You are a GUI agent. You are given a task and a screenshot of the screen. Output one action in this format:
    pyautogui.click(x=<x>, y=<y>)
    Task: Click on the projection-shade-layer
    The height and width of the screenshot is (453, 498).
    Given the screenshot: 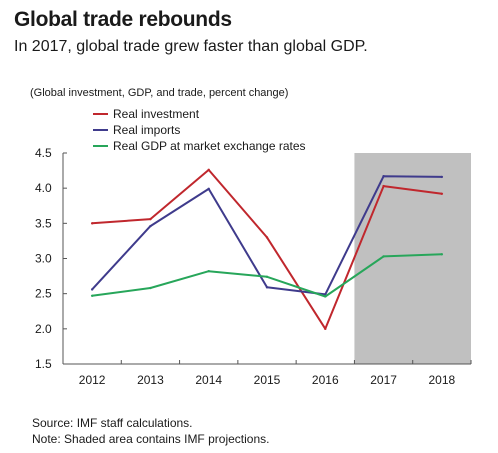 What is the action you would take?
    pyautogui.click(x=412, y=258)
    